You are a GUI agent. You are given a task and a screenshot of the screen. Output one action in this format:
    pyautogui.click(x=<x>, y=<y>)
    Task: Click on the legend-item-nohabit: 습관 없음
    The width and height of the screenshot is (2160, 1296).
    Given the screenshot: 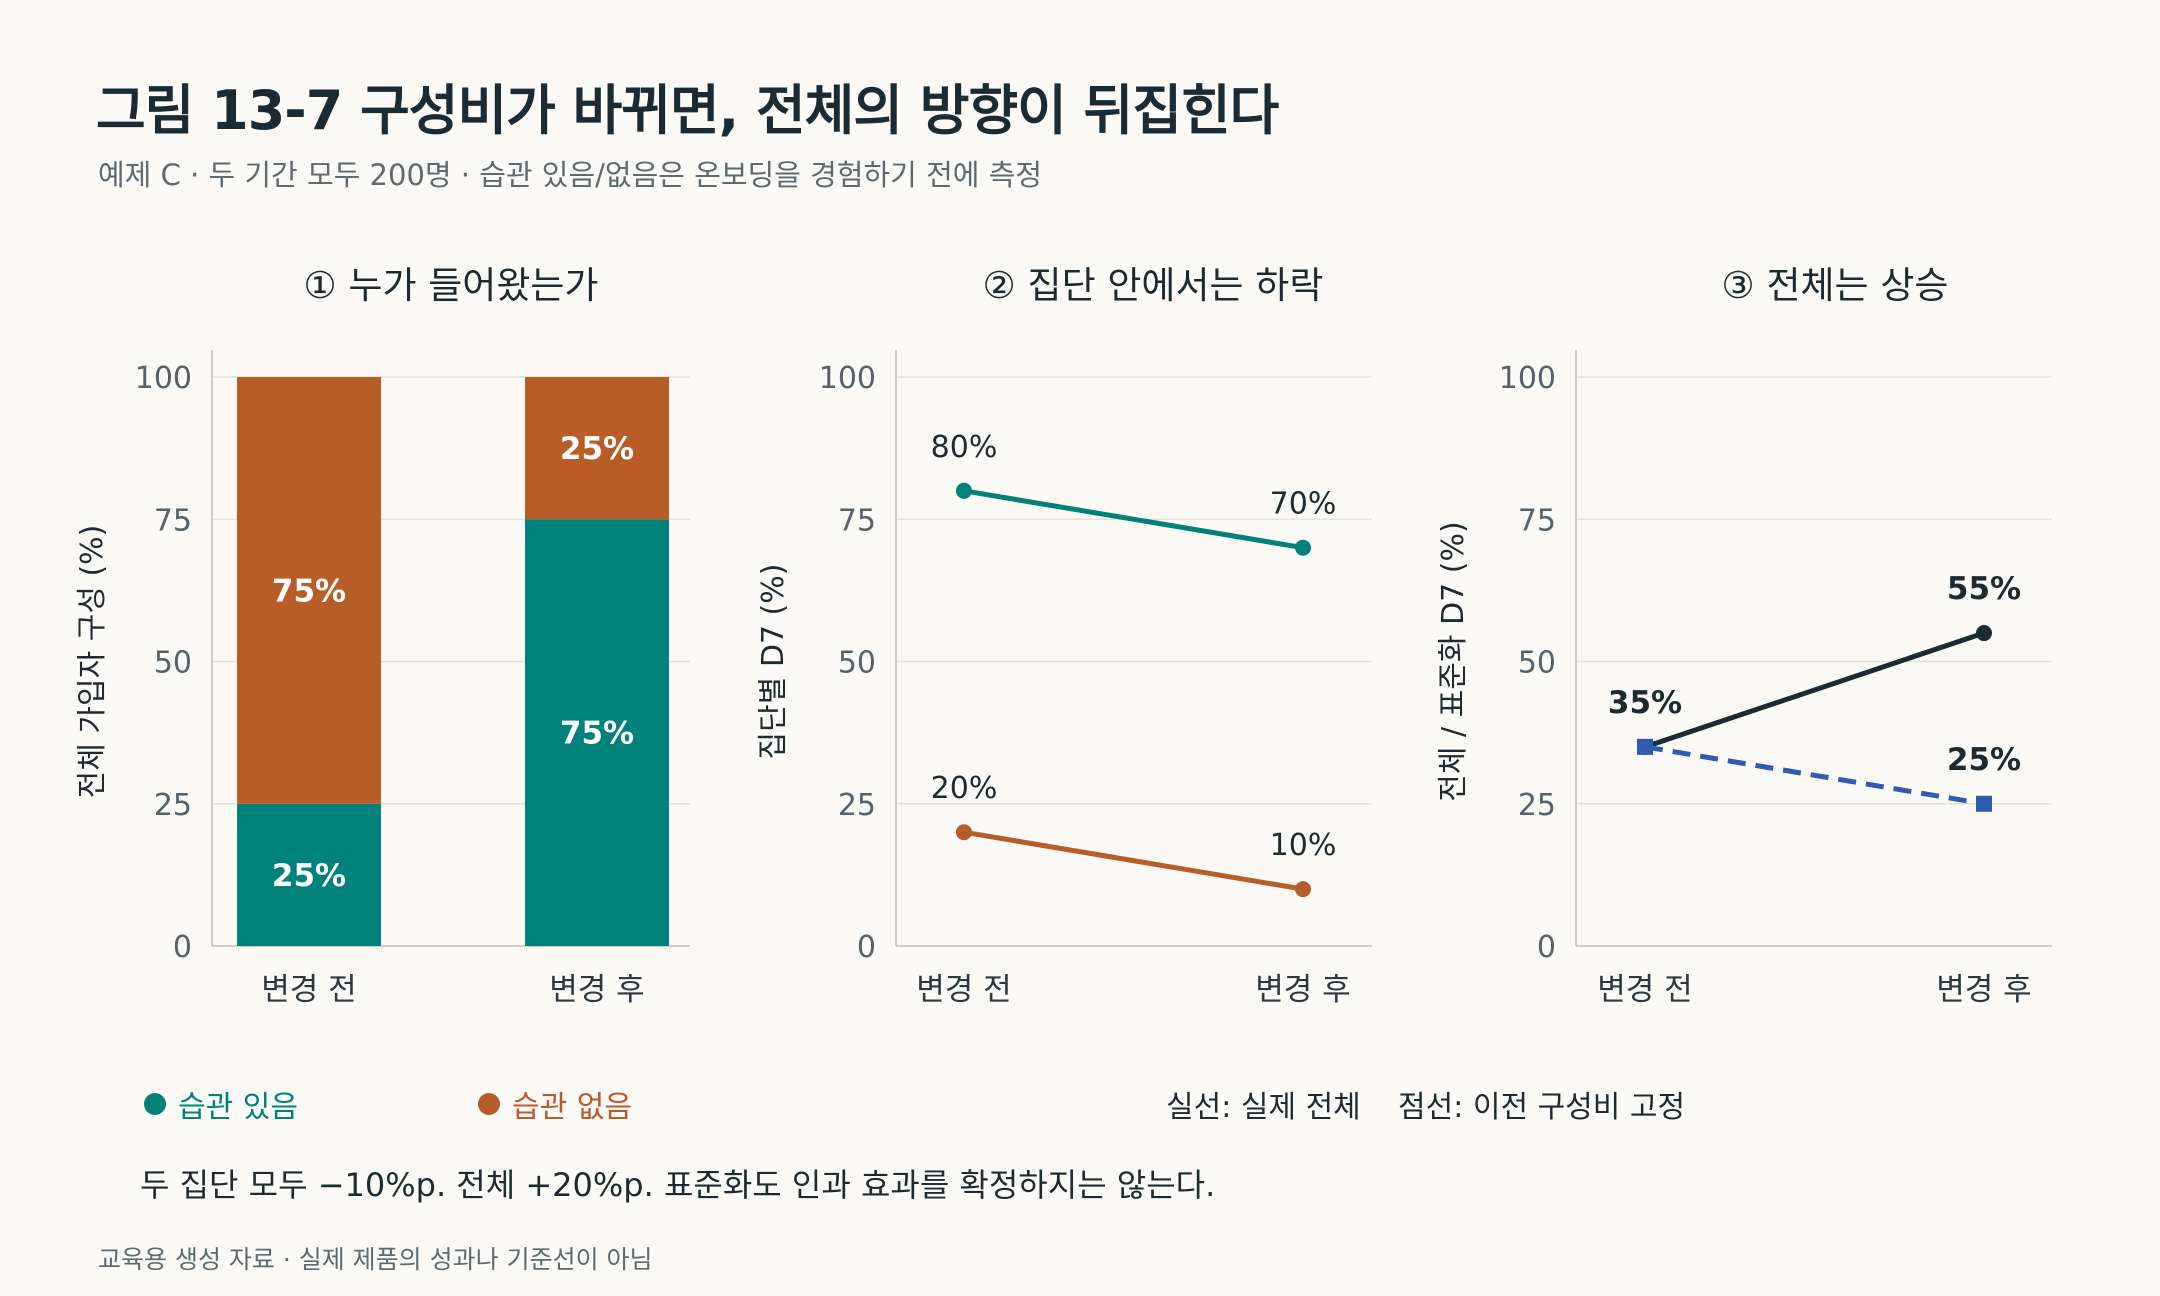 What is the action you would take?
    pyautogui.click(x=555, y=1104)
    